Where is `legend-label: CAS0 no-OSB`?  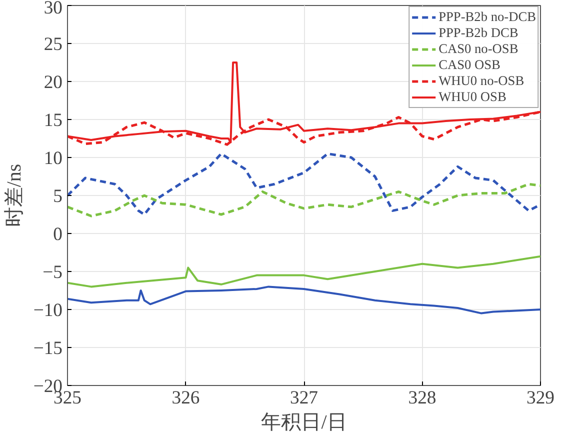
legend-label: CAS0 no-OSB is located at coordinates (478, 49).